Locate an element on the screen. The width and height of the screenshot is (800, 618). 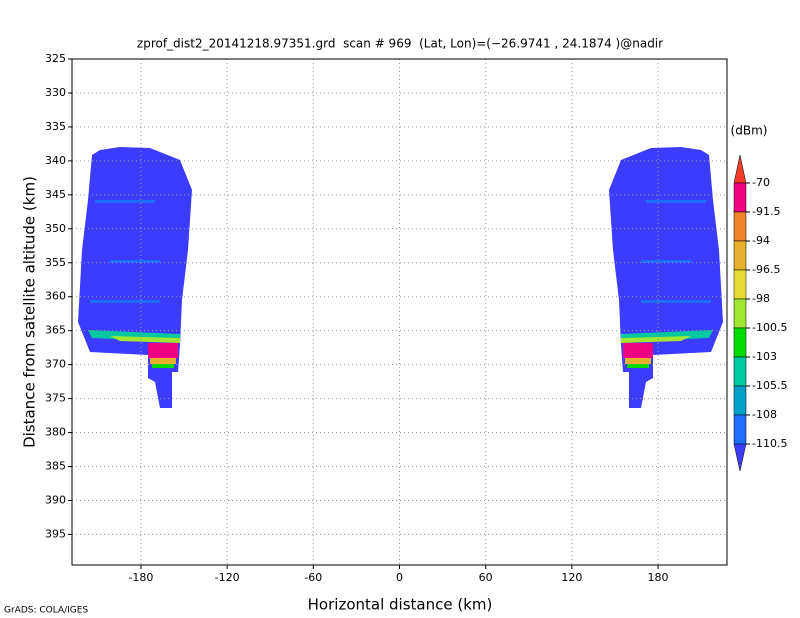
y-tick-label: 345 is located at coordinates (55, 194).